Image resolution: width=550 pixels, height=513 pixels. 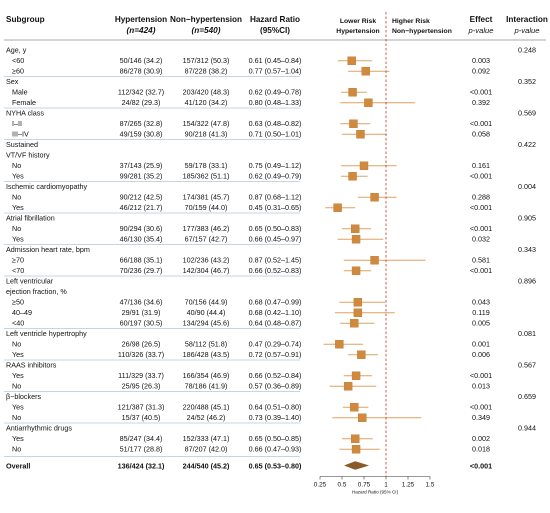 What do you see at coordinates (141, 438) in the screenshot?
I see `hypertension-events: 85/247 (34.4)` at bounding box center [141, 438].